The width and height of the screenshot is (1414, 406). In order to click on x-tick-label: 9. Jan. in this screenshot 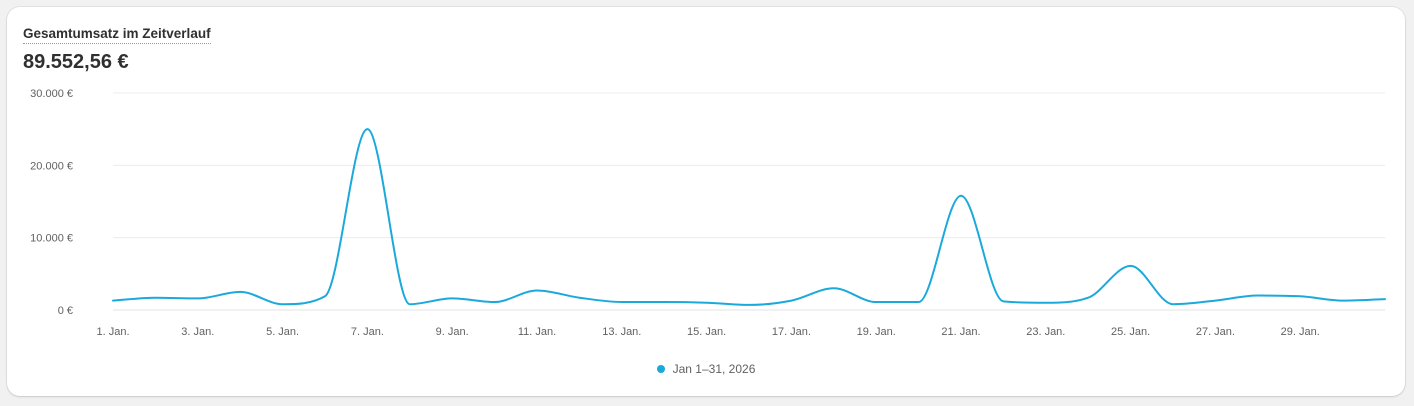, I will do `click(452, 332)`.